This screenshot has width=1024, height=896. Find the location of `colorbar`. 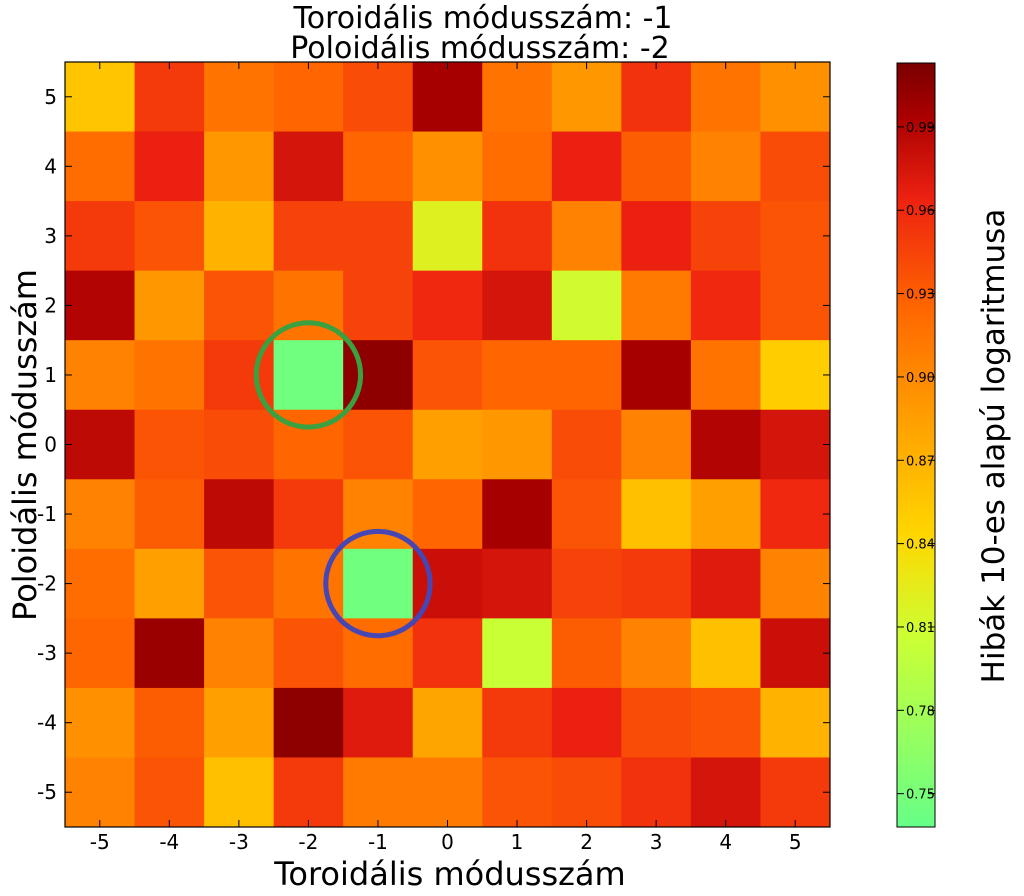

colorbar is located at coordinates (916, 445).